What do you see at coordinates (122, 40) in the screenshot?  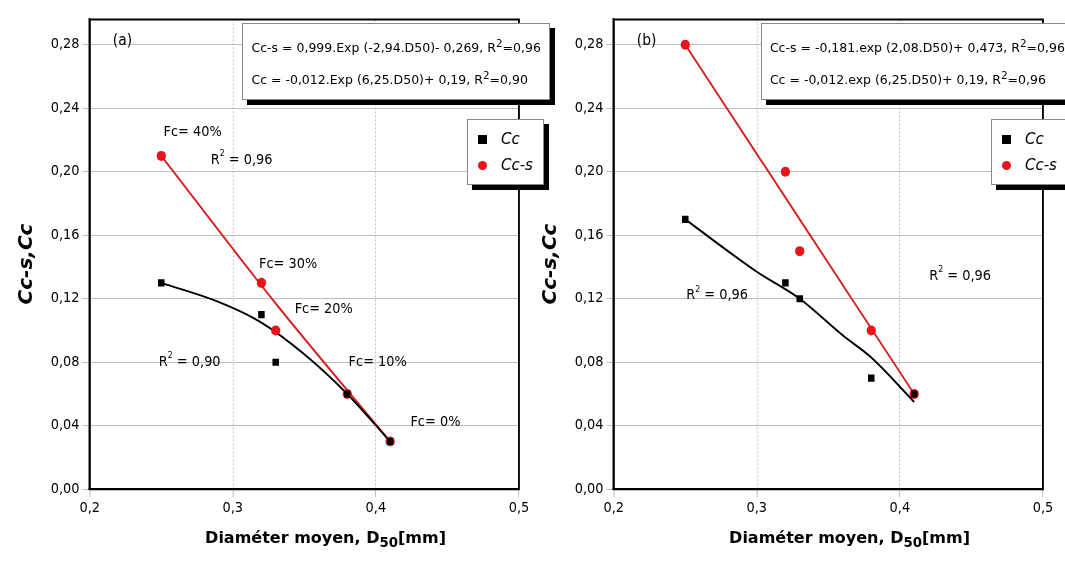 I see `text: (a)` at bounding box center [122, 40].